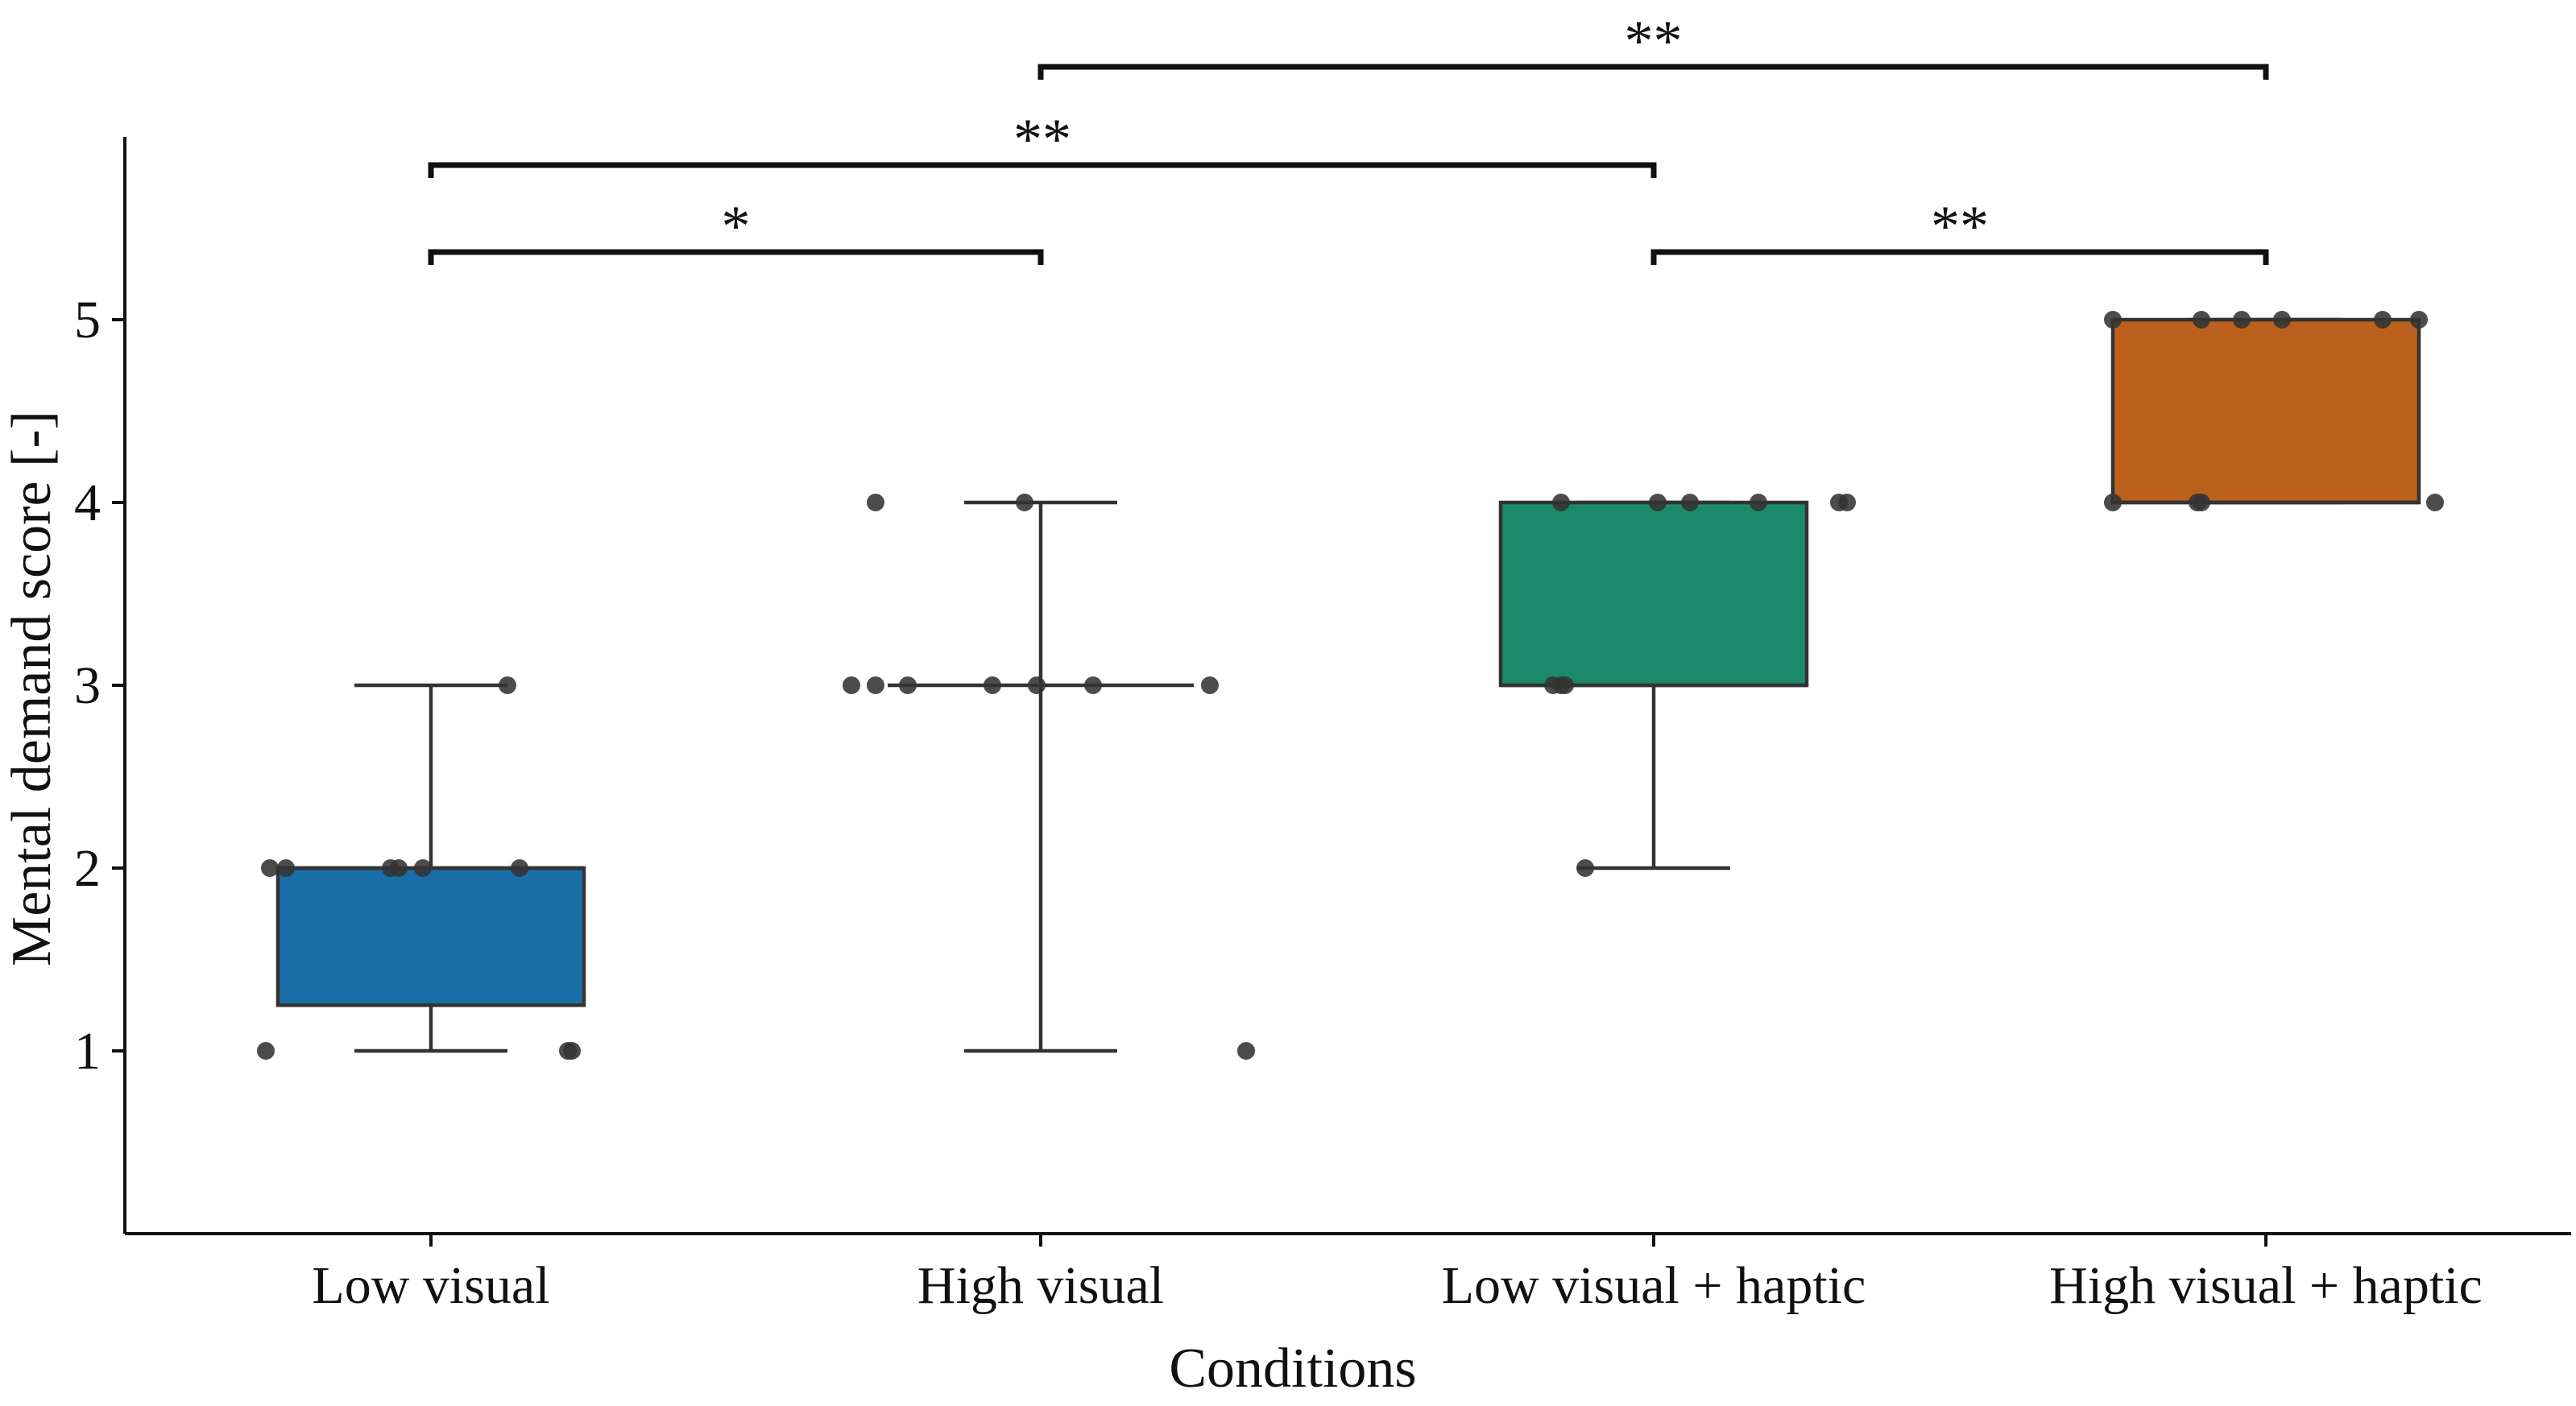  Describe the element at coordinates (87, 868) in the screenshot. I see `y-tick-label: 2` at that location.